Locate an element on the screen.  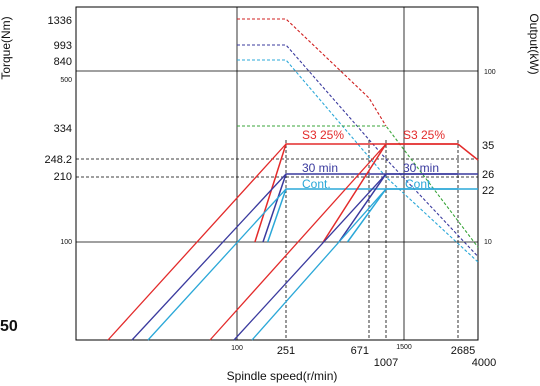
label-cont-low: Cont. is located at coordinates (316, 184).